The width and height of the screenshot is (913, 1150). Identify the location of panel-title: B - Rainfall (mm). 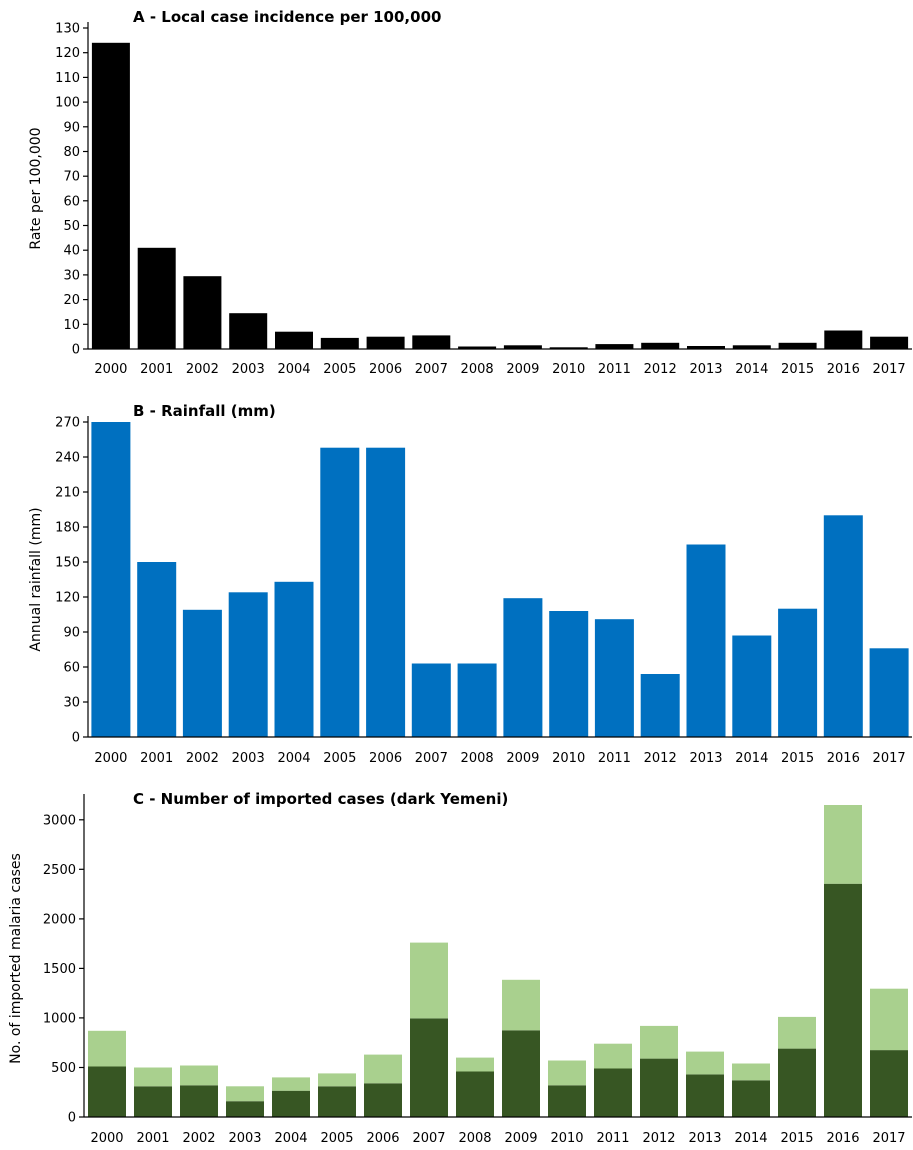
(204, 411).